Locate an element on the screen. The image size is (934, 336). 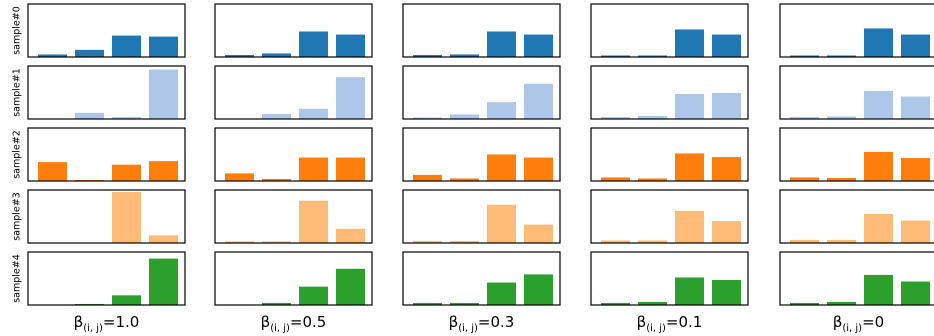
row-label-1: sample#1 is located at coordinates (17, 92).